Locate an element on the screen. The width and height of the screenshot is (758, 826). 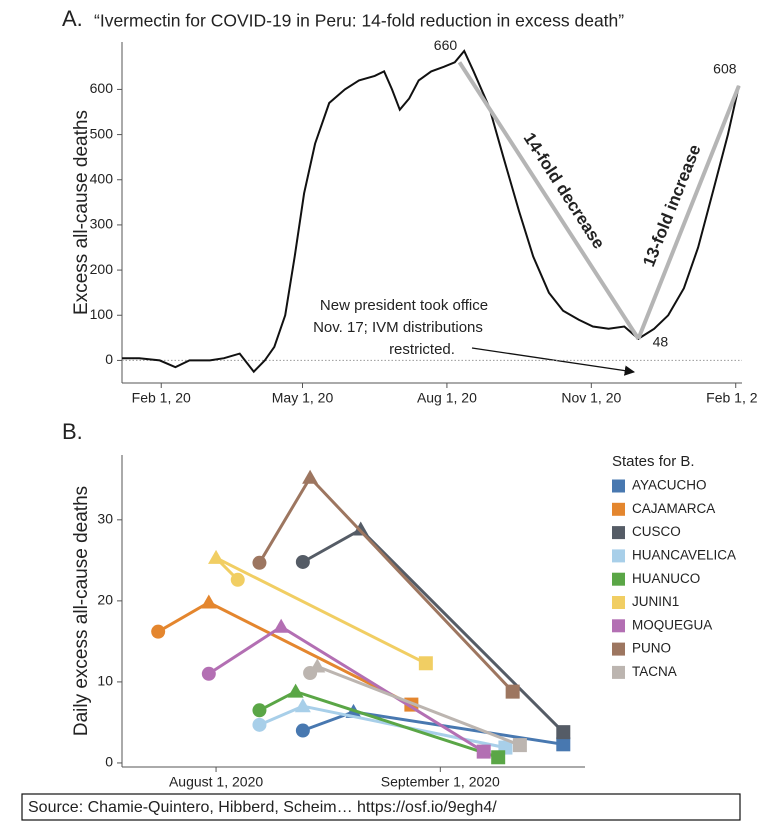
legend-label: JUNIN1 is located at coordinates (655, 601).